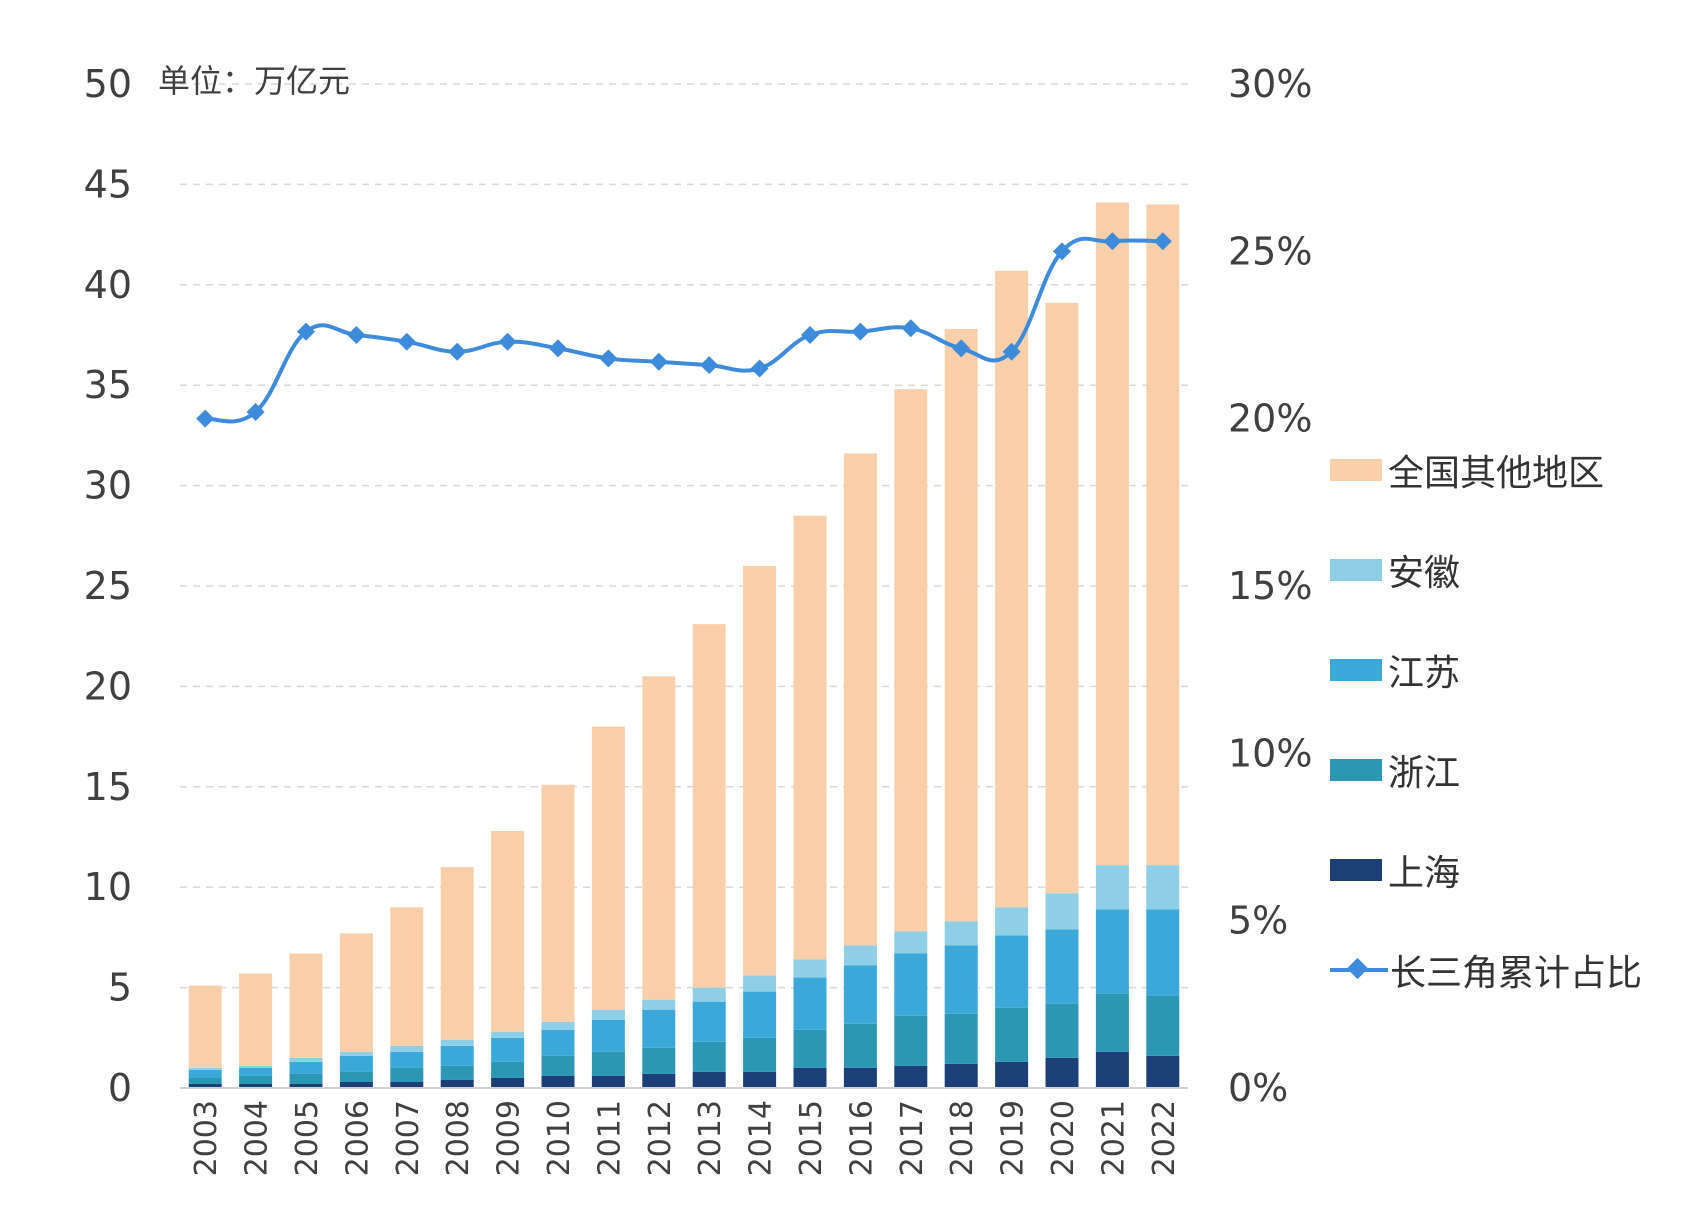 The width and height of the screenshot is (1700, 1222). What do you see at coordinates (108, 486) in the screenshot?
I see `y-left-tick-label: 30` at bounding box center [108, 486].